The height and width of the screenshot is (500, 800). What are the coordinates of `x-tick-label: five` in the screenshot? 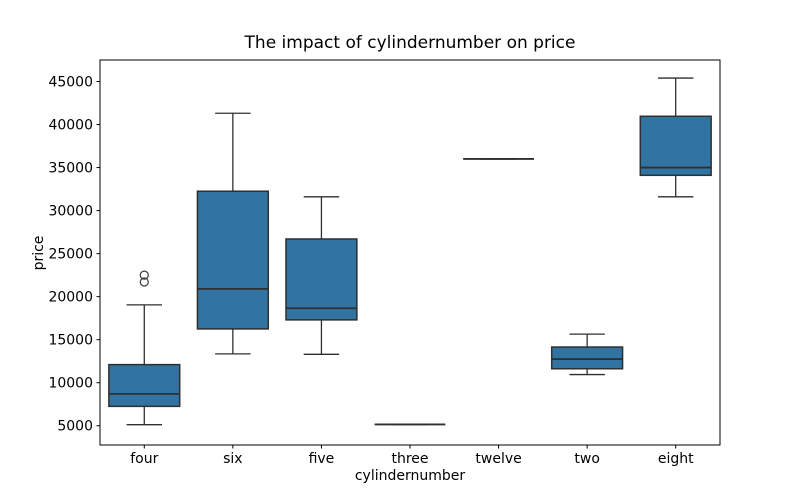 It's located at (322, 459).